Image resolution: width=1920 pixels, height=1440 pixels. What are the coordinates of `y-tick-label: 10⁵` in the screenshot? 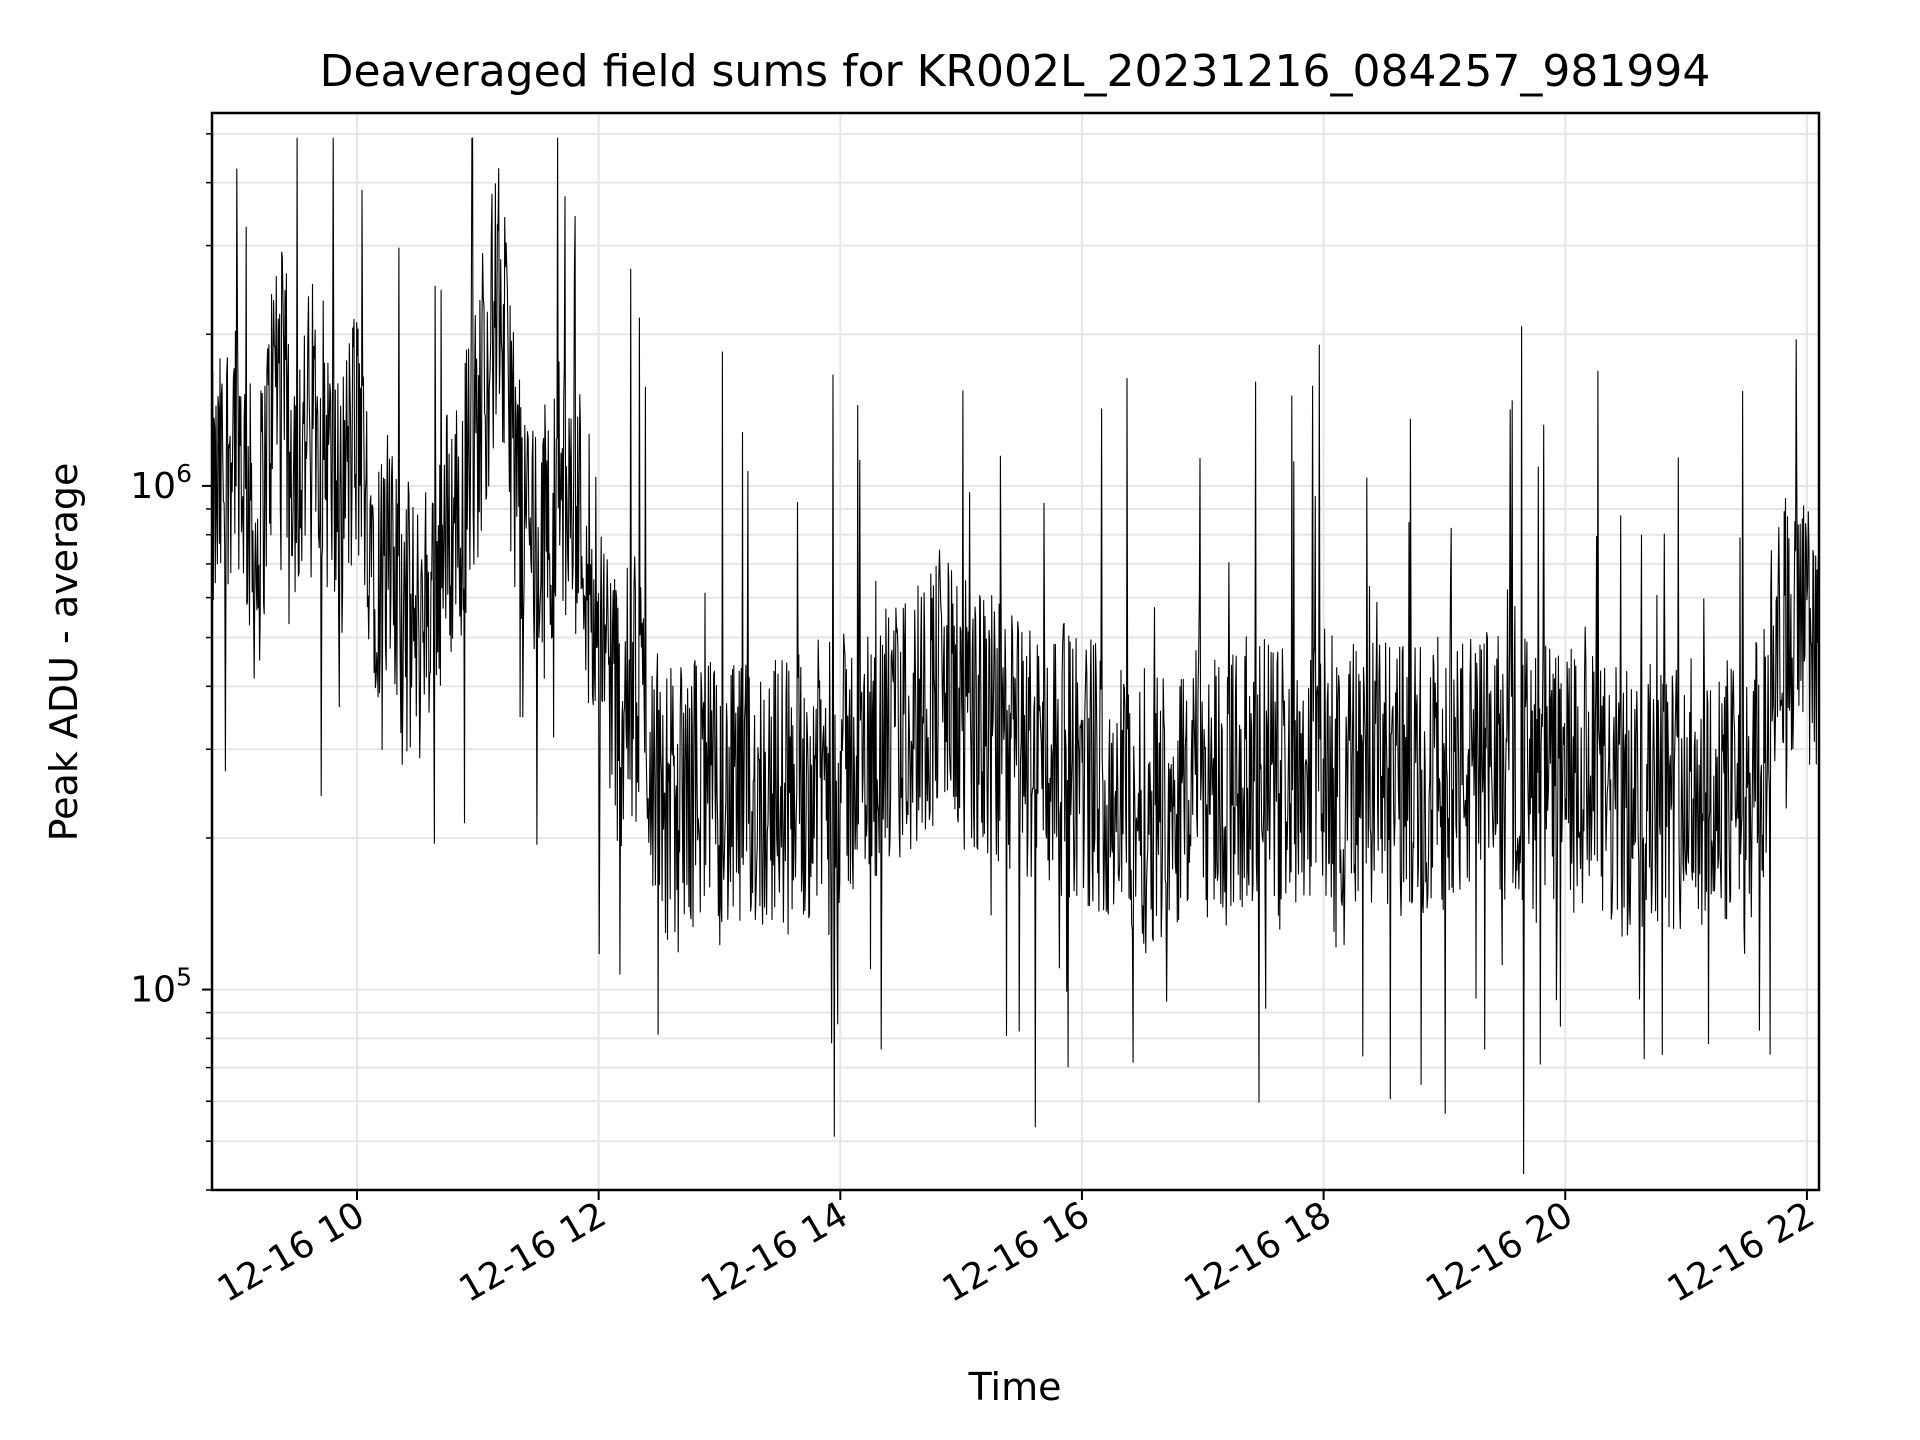 It's located at (161, 987).